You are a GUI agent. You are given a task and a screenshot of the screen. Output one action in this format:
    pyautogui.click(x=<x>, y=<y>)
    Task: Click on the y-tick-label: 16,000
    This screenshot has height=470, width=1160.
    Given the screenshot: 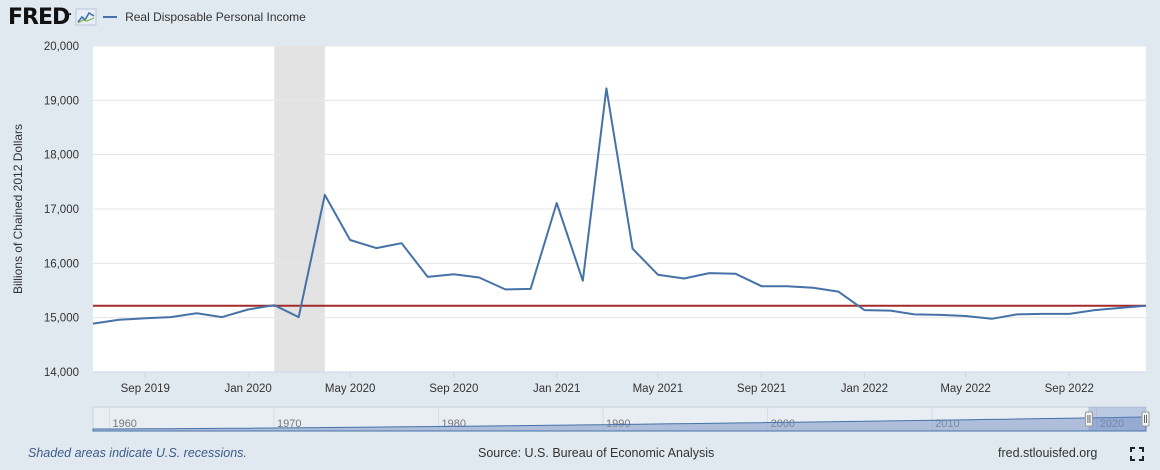 What is the action you would take?
    pyautogui.click(x=61, y=264)
    